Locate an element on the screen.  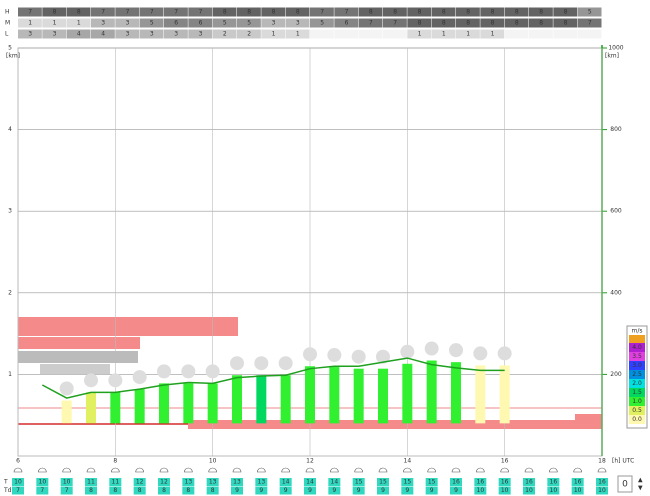
x-tick-label: 6 is located at coordinates (18, 461).